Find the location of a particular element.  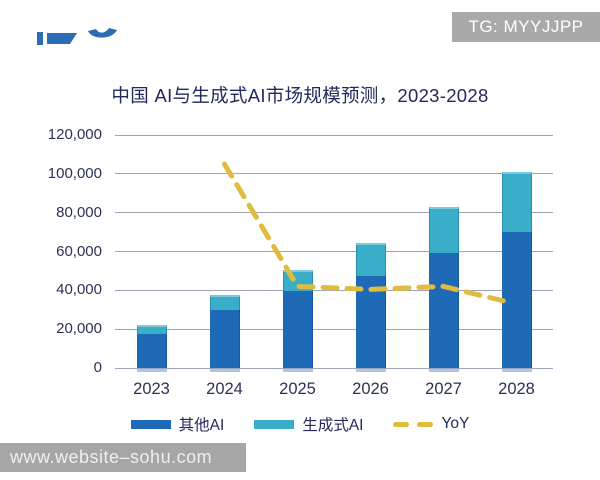

x-axis-tick-label: 2026 is located at coordinates (370, 389).